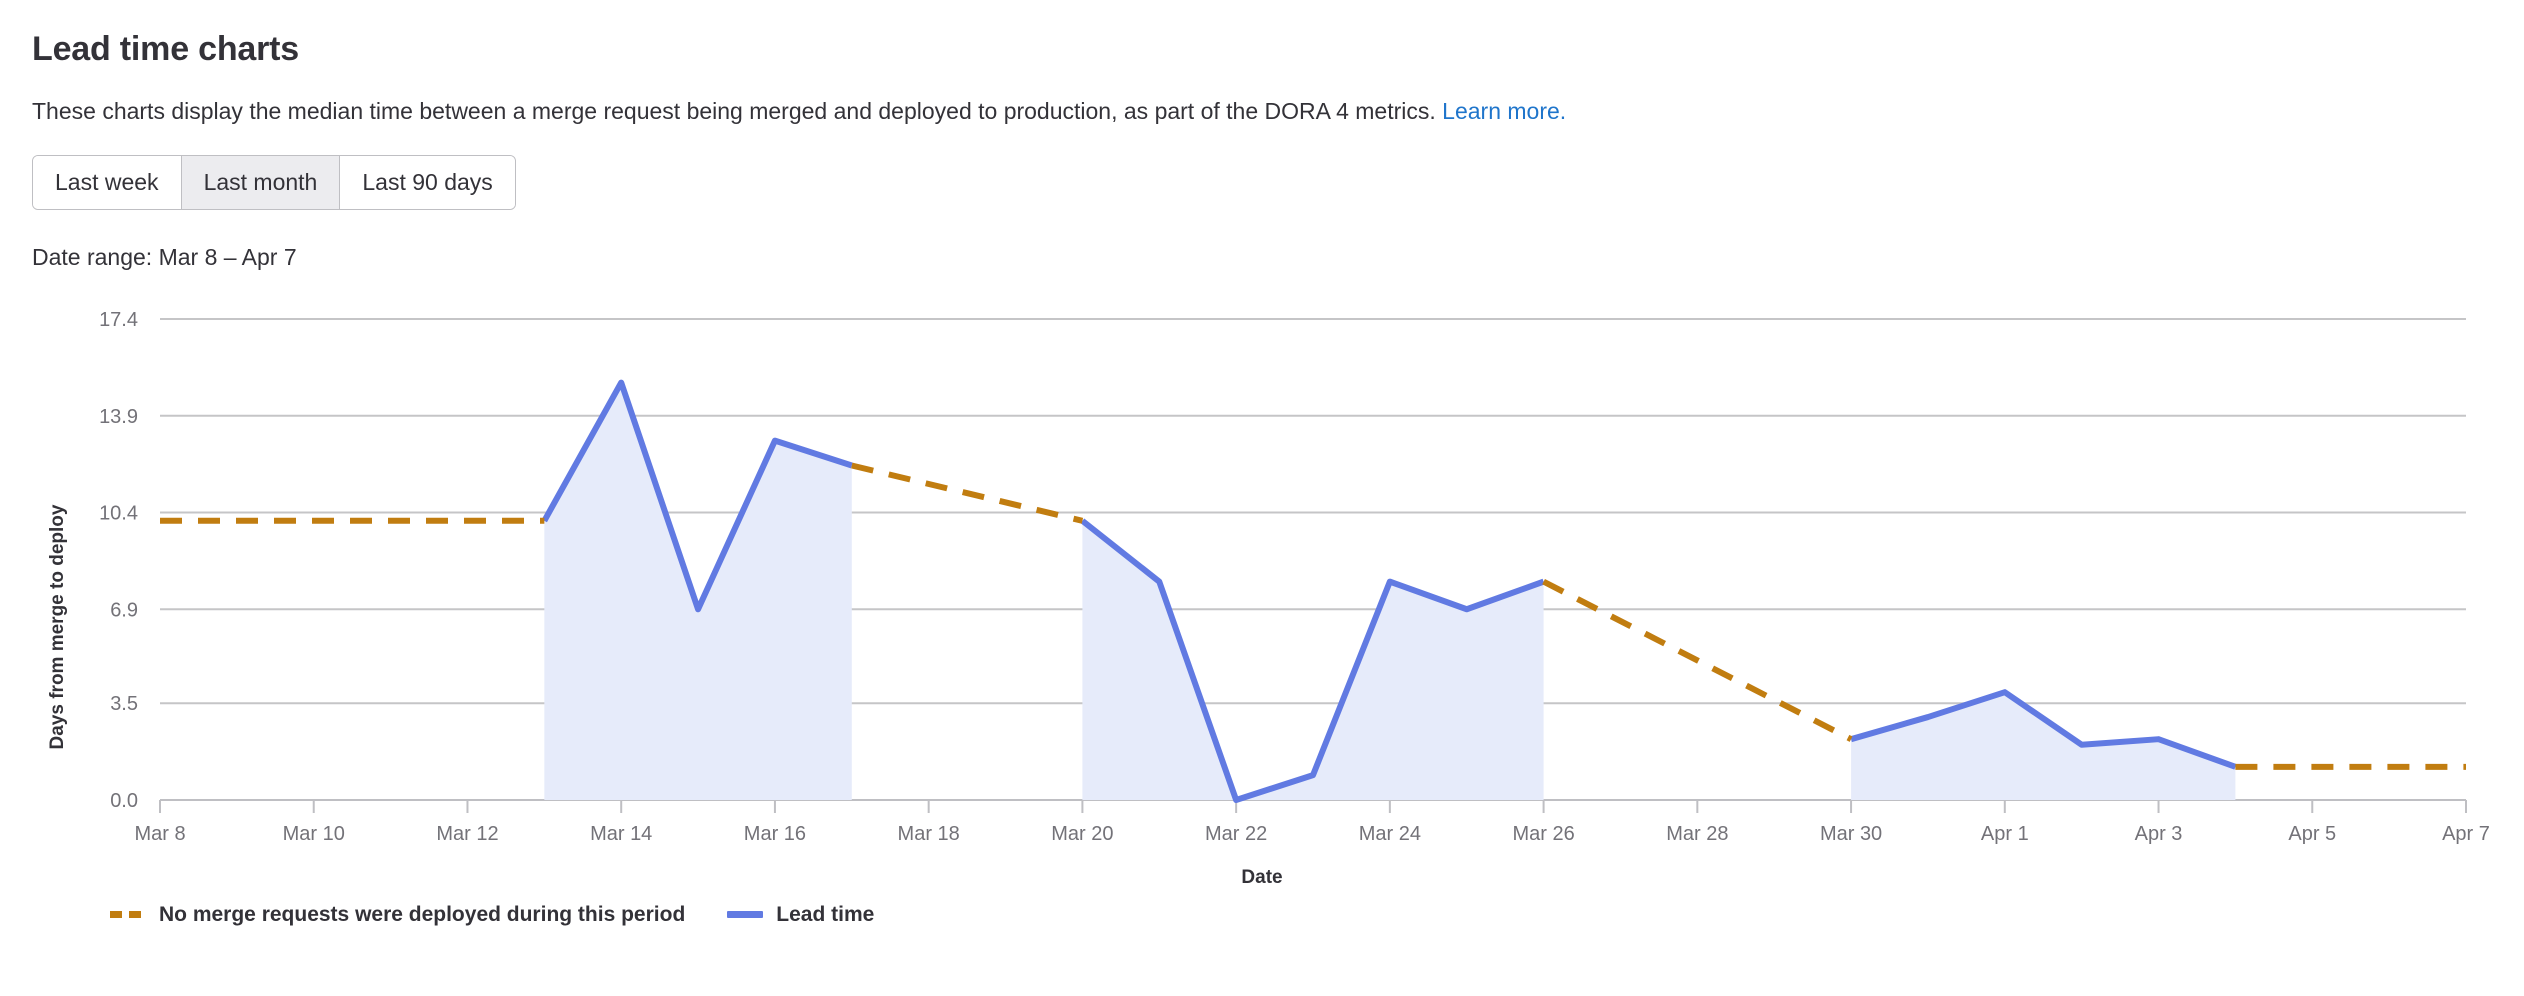 The height and width of the screenshot is (996, 2524). Describe the element at coordinates (166, 49) in the screenshot. I see `page-title: Lead time charts` at that location.